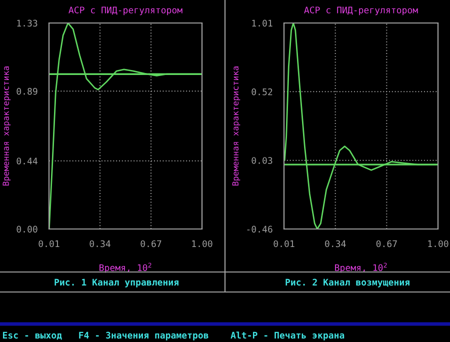 The image size is (450, 342). What do you see at coordinates (27, 91) in the screenshot?
I see `y-tick-label: 0.89` at bounding box center [27, 91].